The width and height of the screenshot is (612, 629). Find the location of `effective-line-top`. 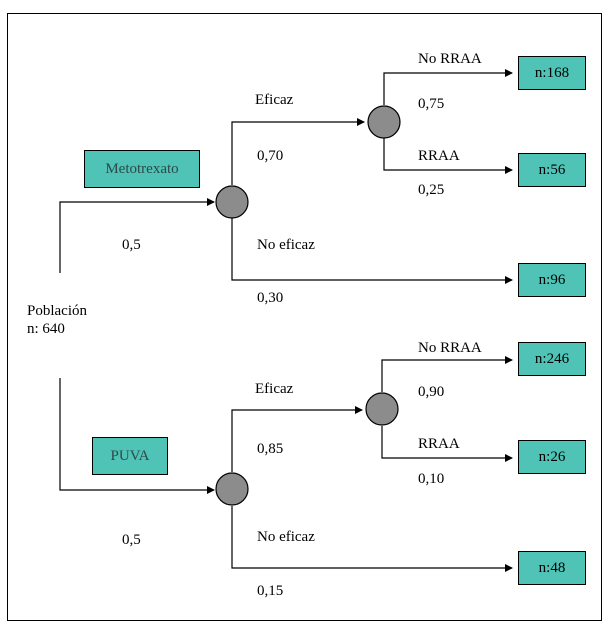

effective-line-top is located at coordinates (298, 151).